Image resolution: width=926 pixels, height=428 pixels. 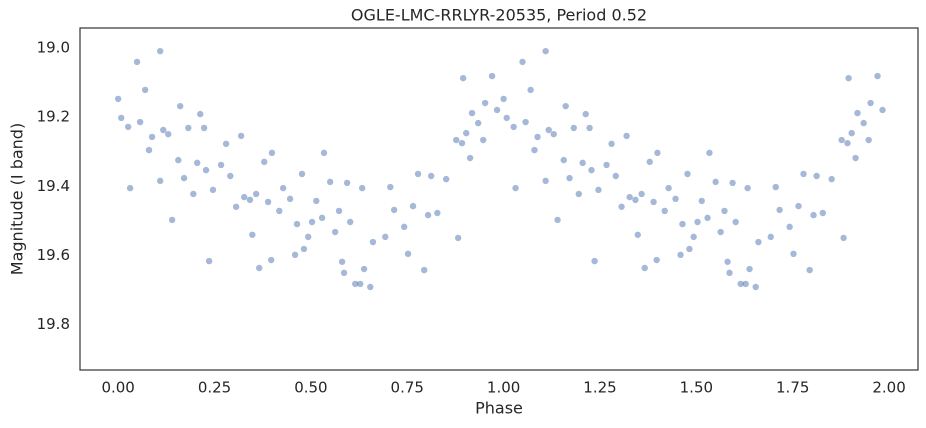 I want to click on x-tick-label: 1.25, so click(x=599, y=388).